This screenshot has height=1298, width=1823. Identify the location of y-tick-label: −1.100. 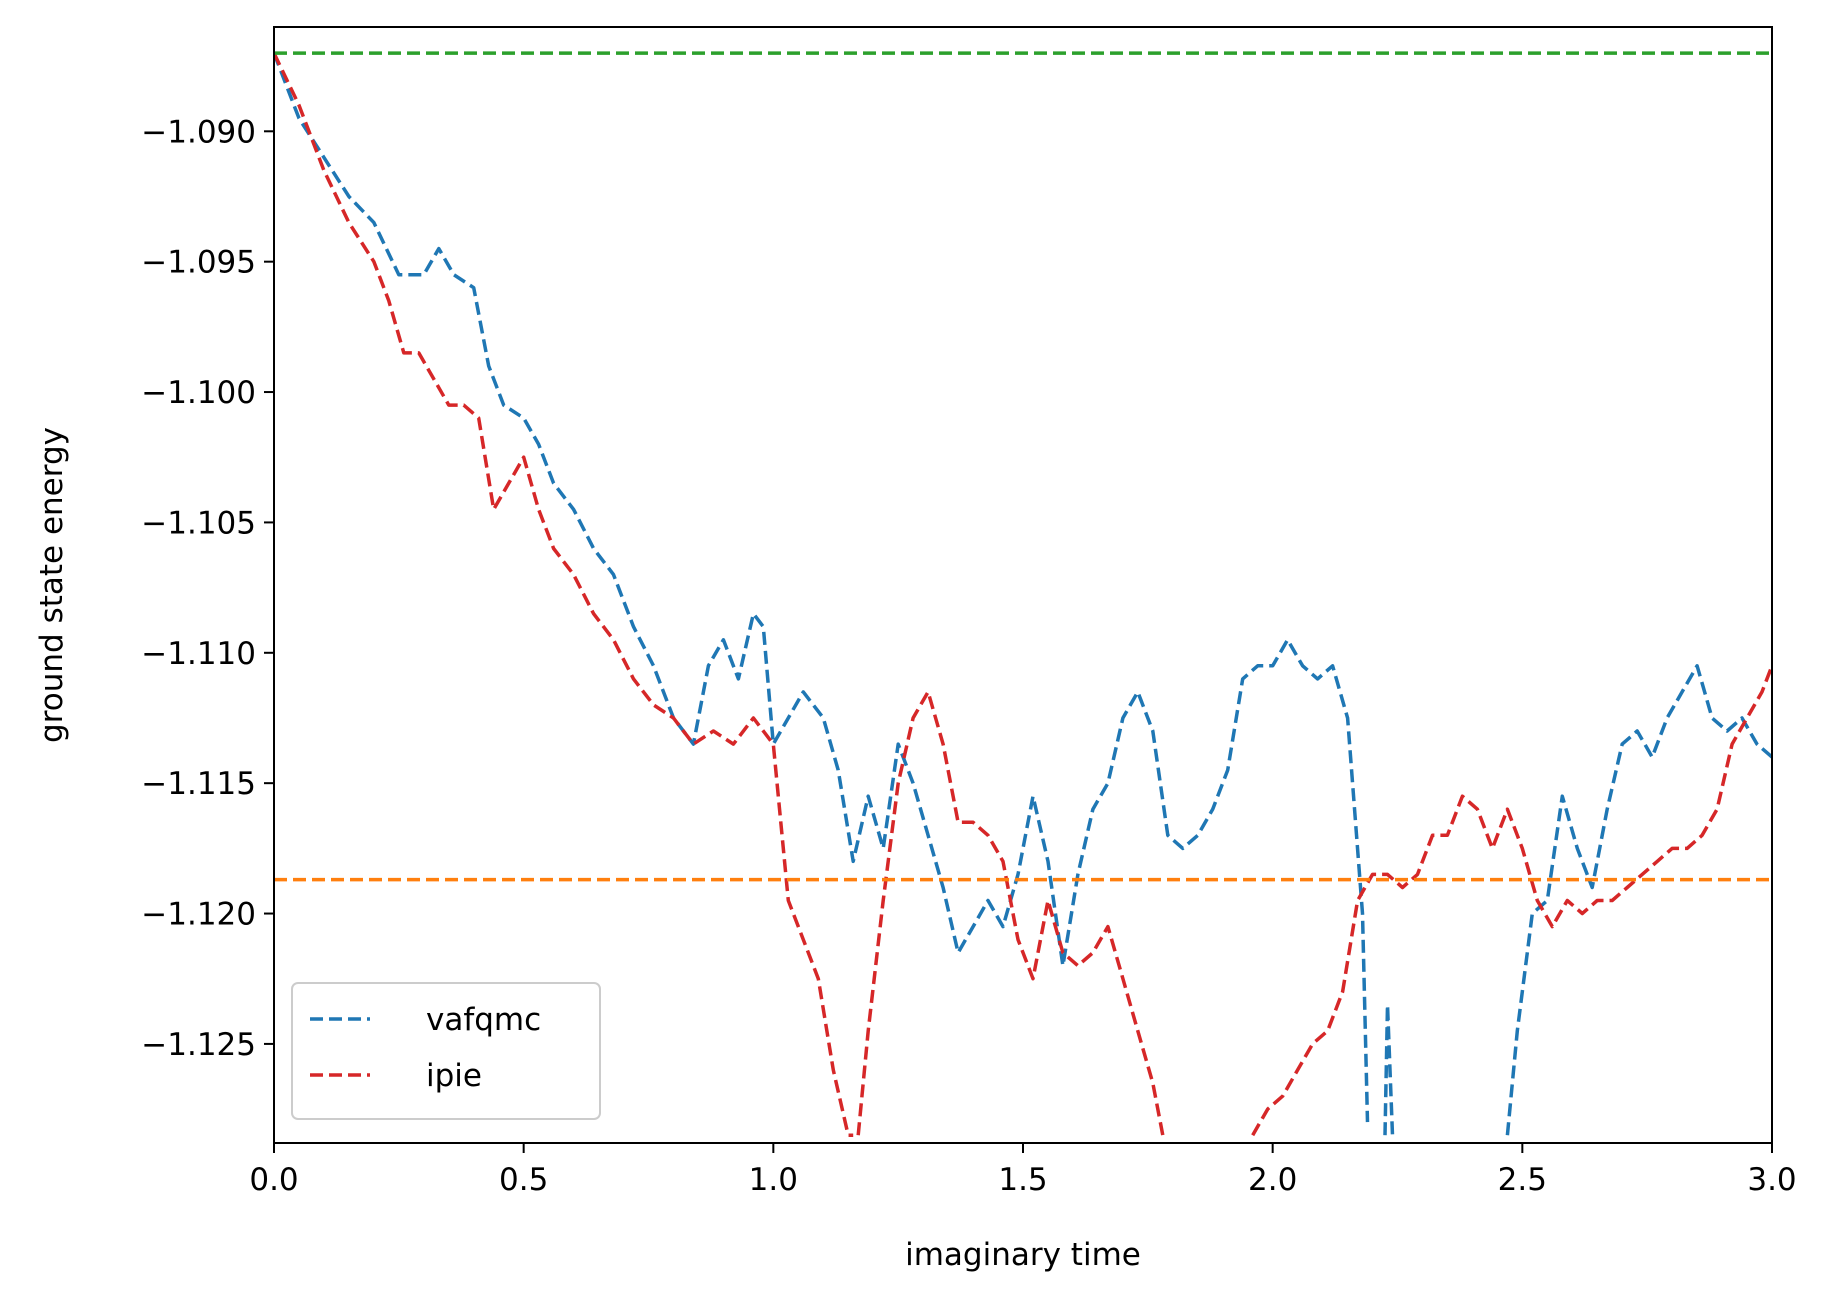
(198, 393).